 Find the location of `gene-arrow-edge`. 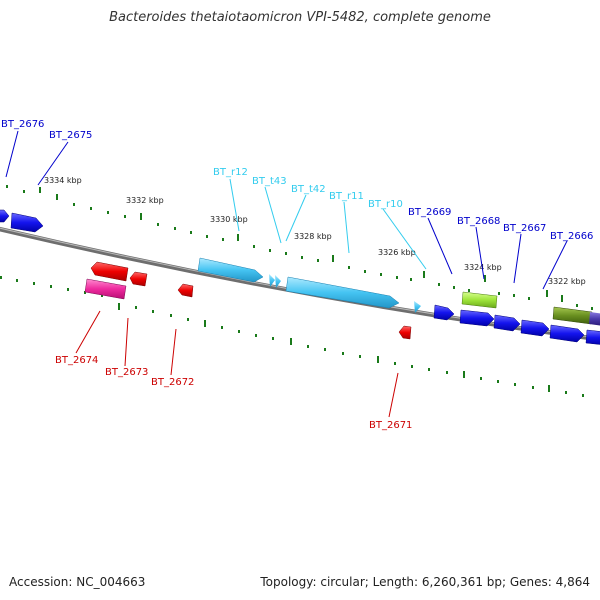

gene-arrow-edge is located at coordinates (592, 337).